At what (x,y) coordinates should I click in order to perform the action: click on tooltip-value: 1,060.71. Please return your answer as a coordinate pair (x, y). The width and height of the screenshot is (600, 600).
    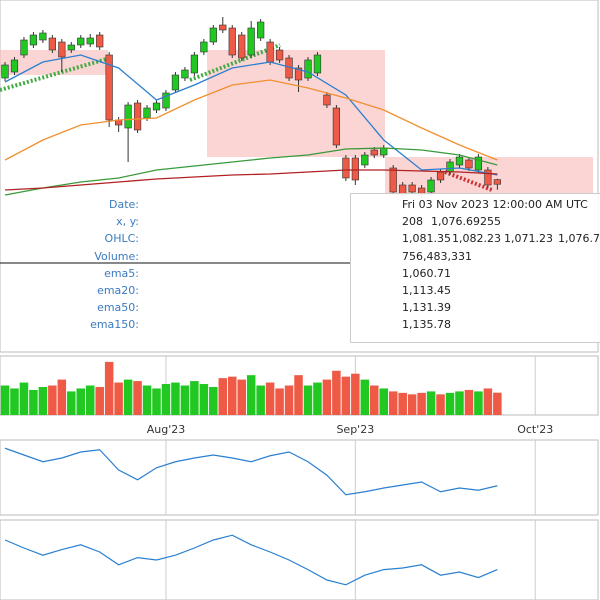
    Looking at the image, I should click on (426, 273).